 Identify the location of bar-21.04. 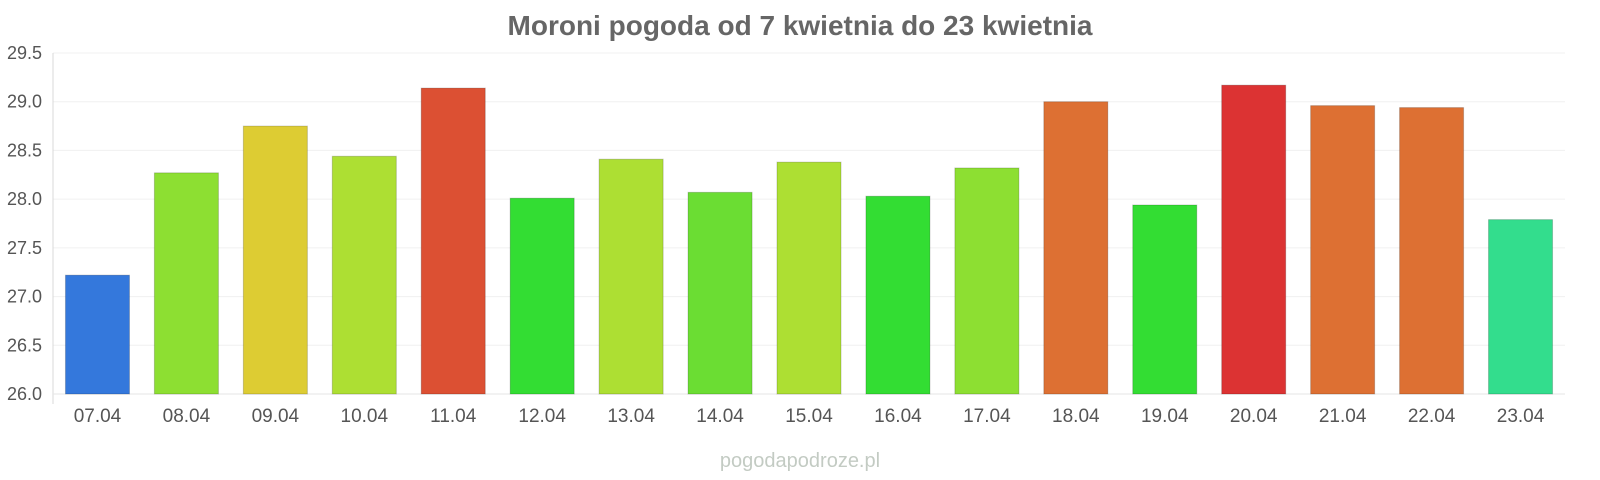
(1343, 250).